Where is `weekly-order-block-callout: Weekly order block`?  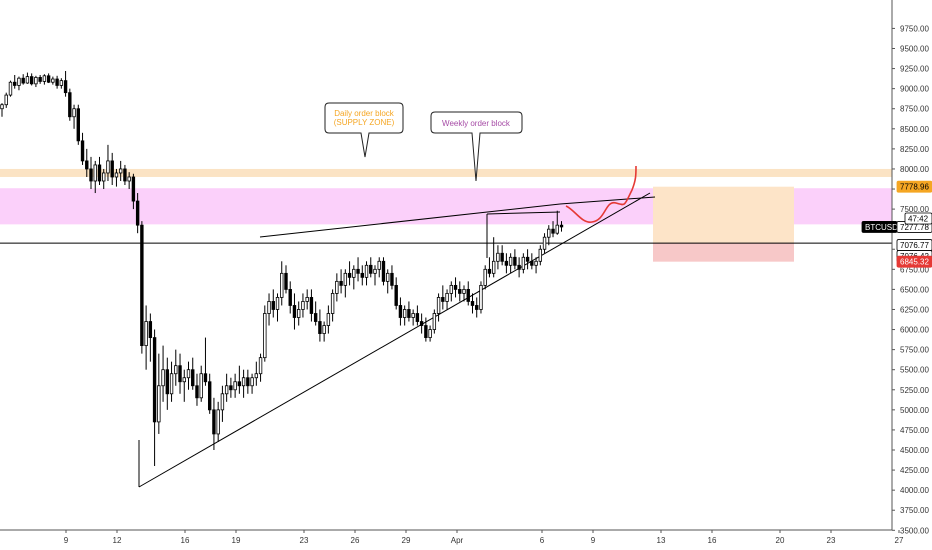
weekly-order-block-callout: Weekly order block is located at coordinates (476, 146).